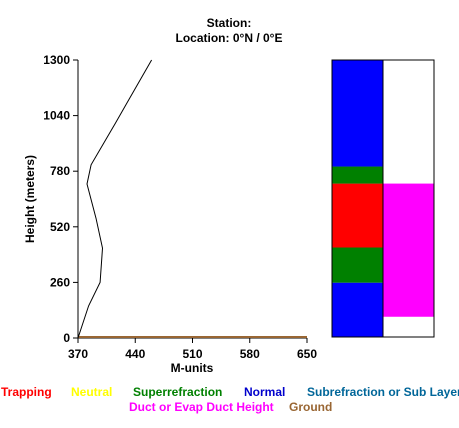 This screenshot has width=459, height=428. What do you see at coordinates (30, 199) in the screenshot?
I see `y-axis-label: Height (meters)` at bounding box center [30, 199].